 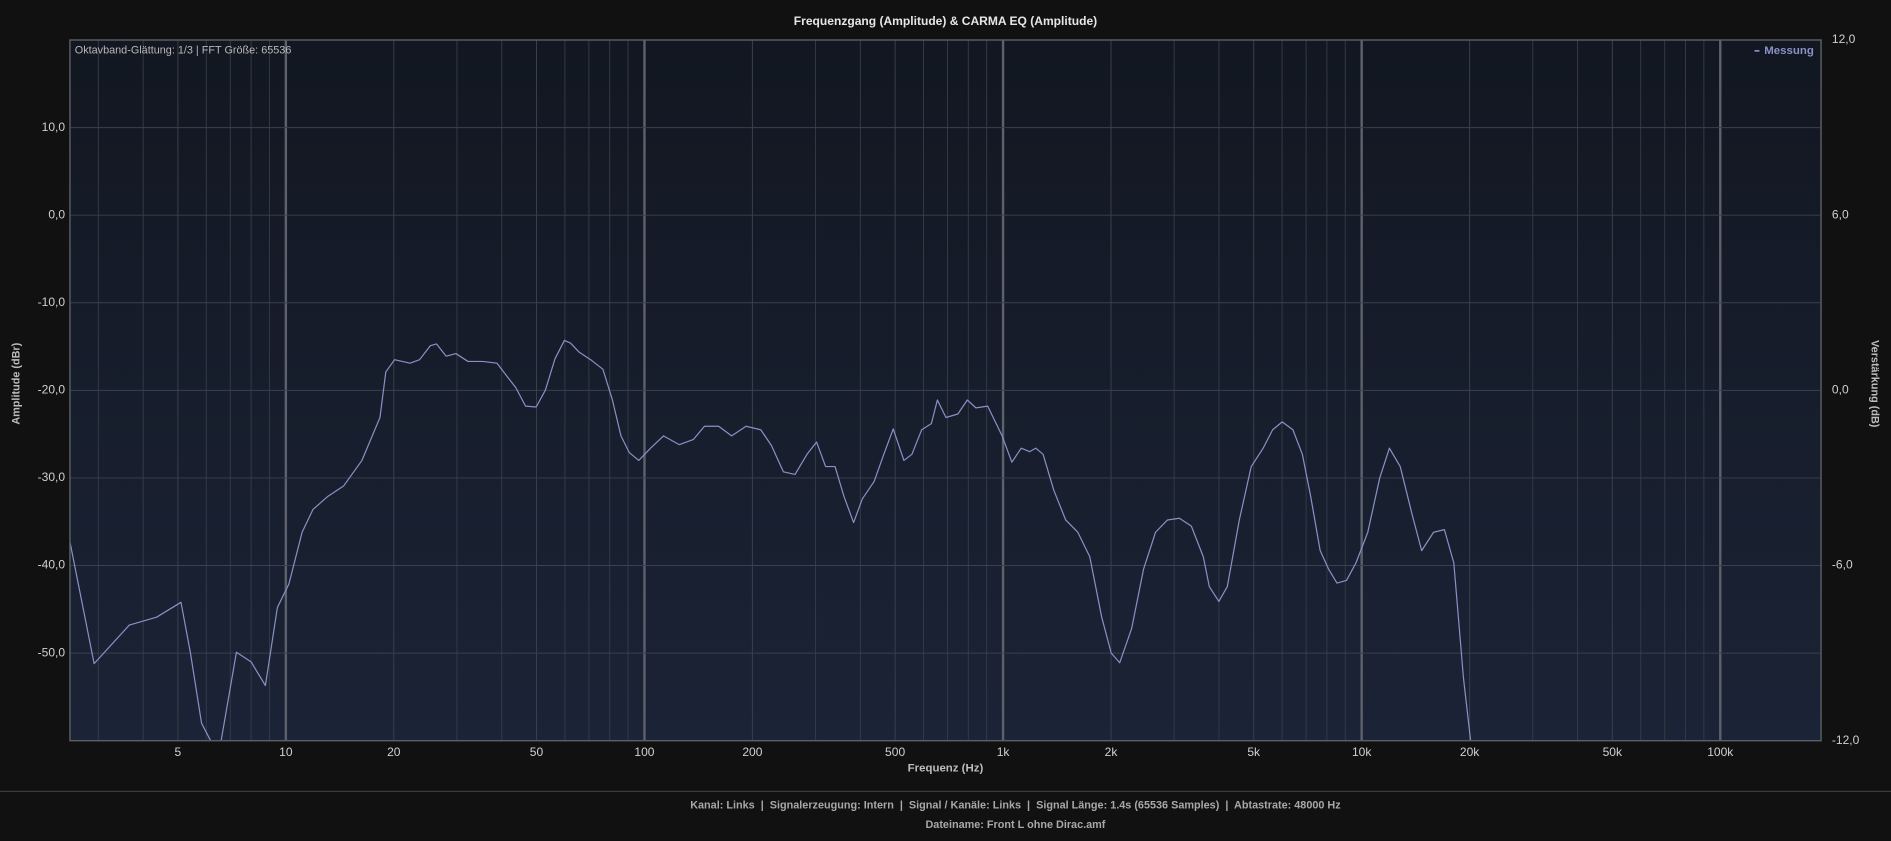 What do you see at coordinates (1842, 565) in the screenshot?
I see `y2-tick-label: -6,0` at bounding box center [1842, 565].